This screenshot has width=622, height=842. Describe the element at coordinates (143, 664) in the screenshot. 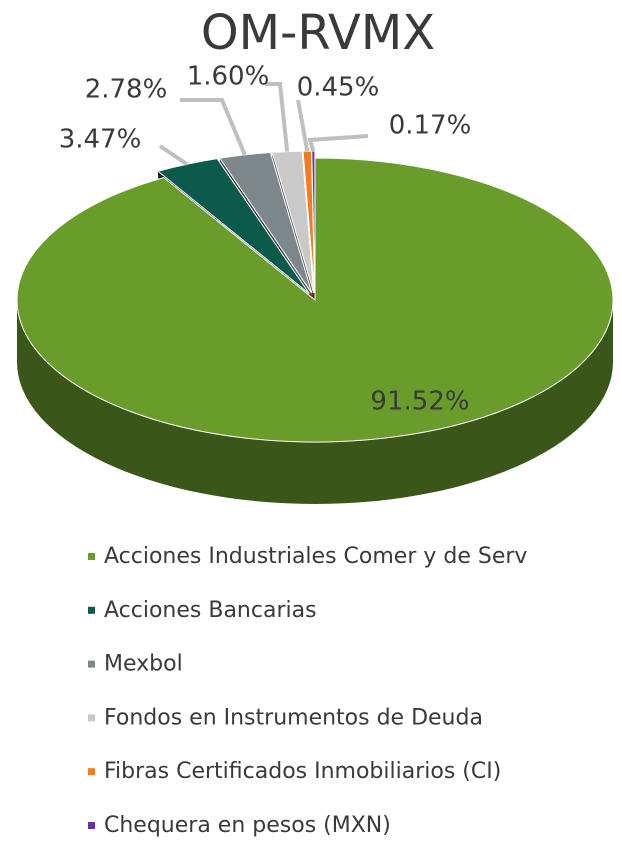

I see `legend-label: Mexbol` at that location.